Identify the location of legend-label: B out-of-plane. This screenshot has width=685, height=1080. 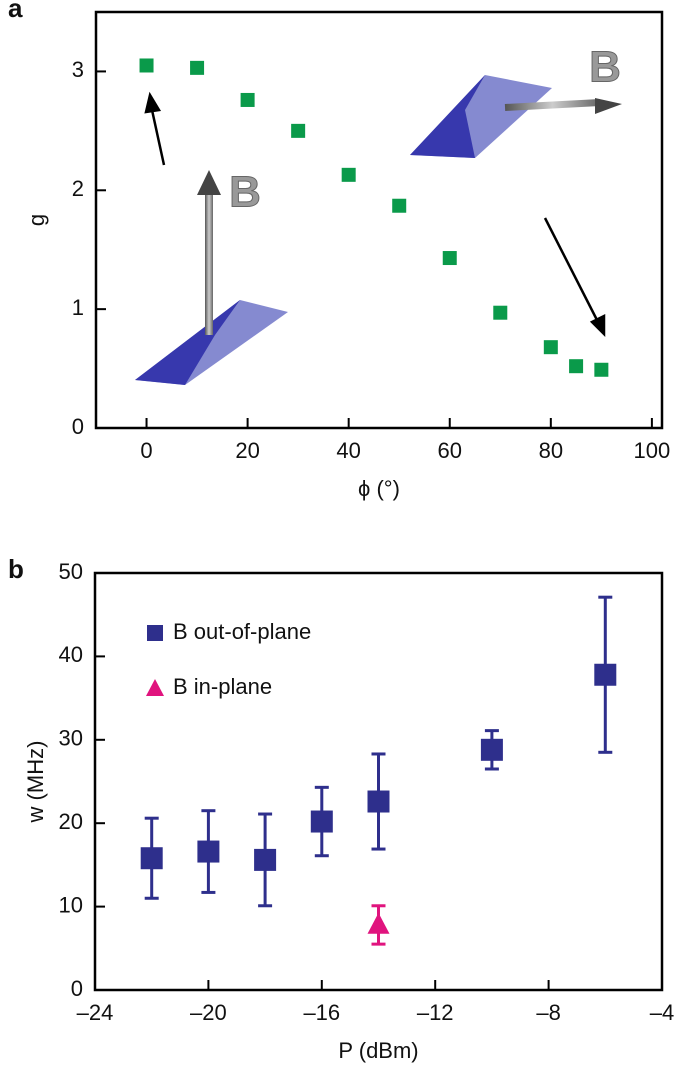
(242, 631).